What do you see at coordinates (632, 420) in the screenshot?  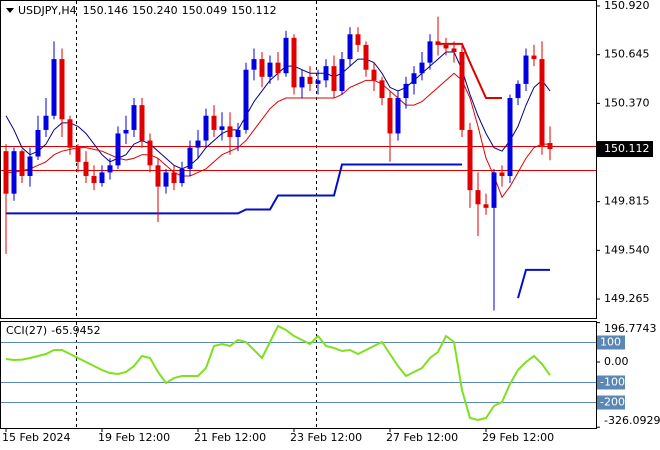 I see `y-tick-label: -326.0929` at bounding box center [632, 420].